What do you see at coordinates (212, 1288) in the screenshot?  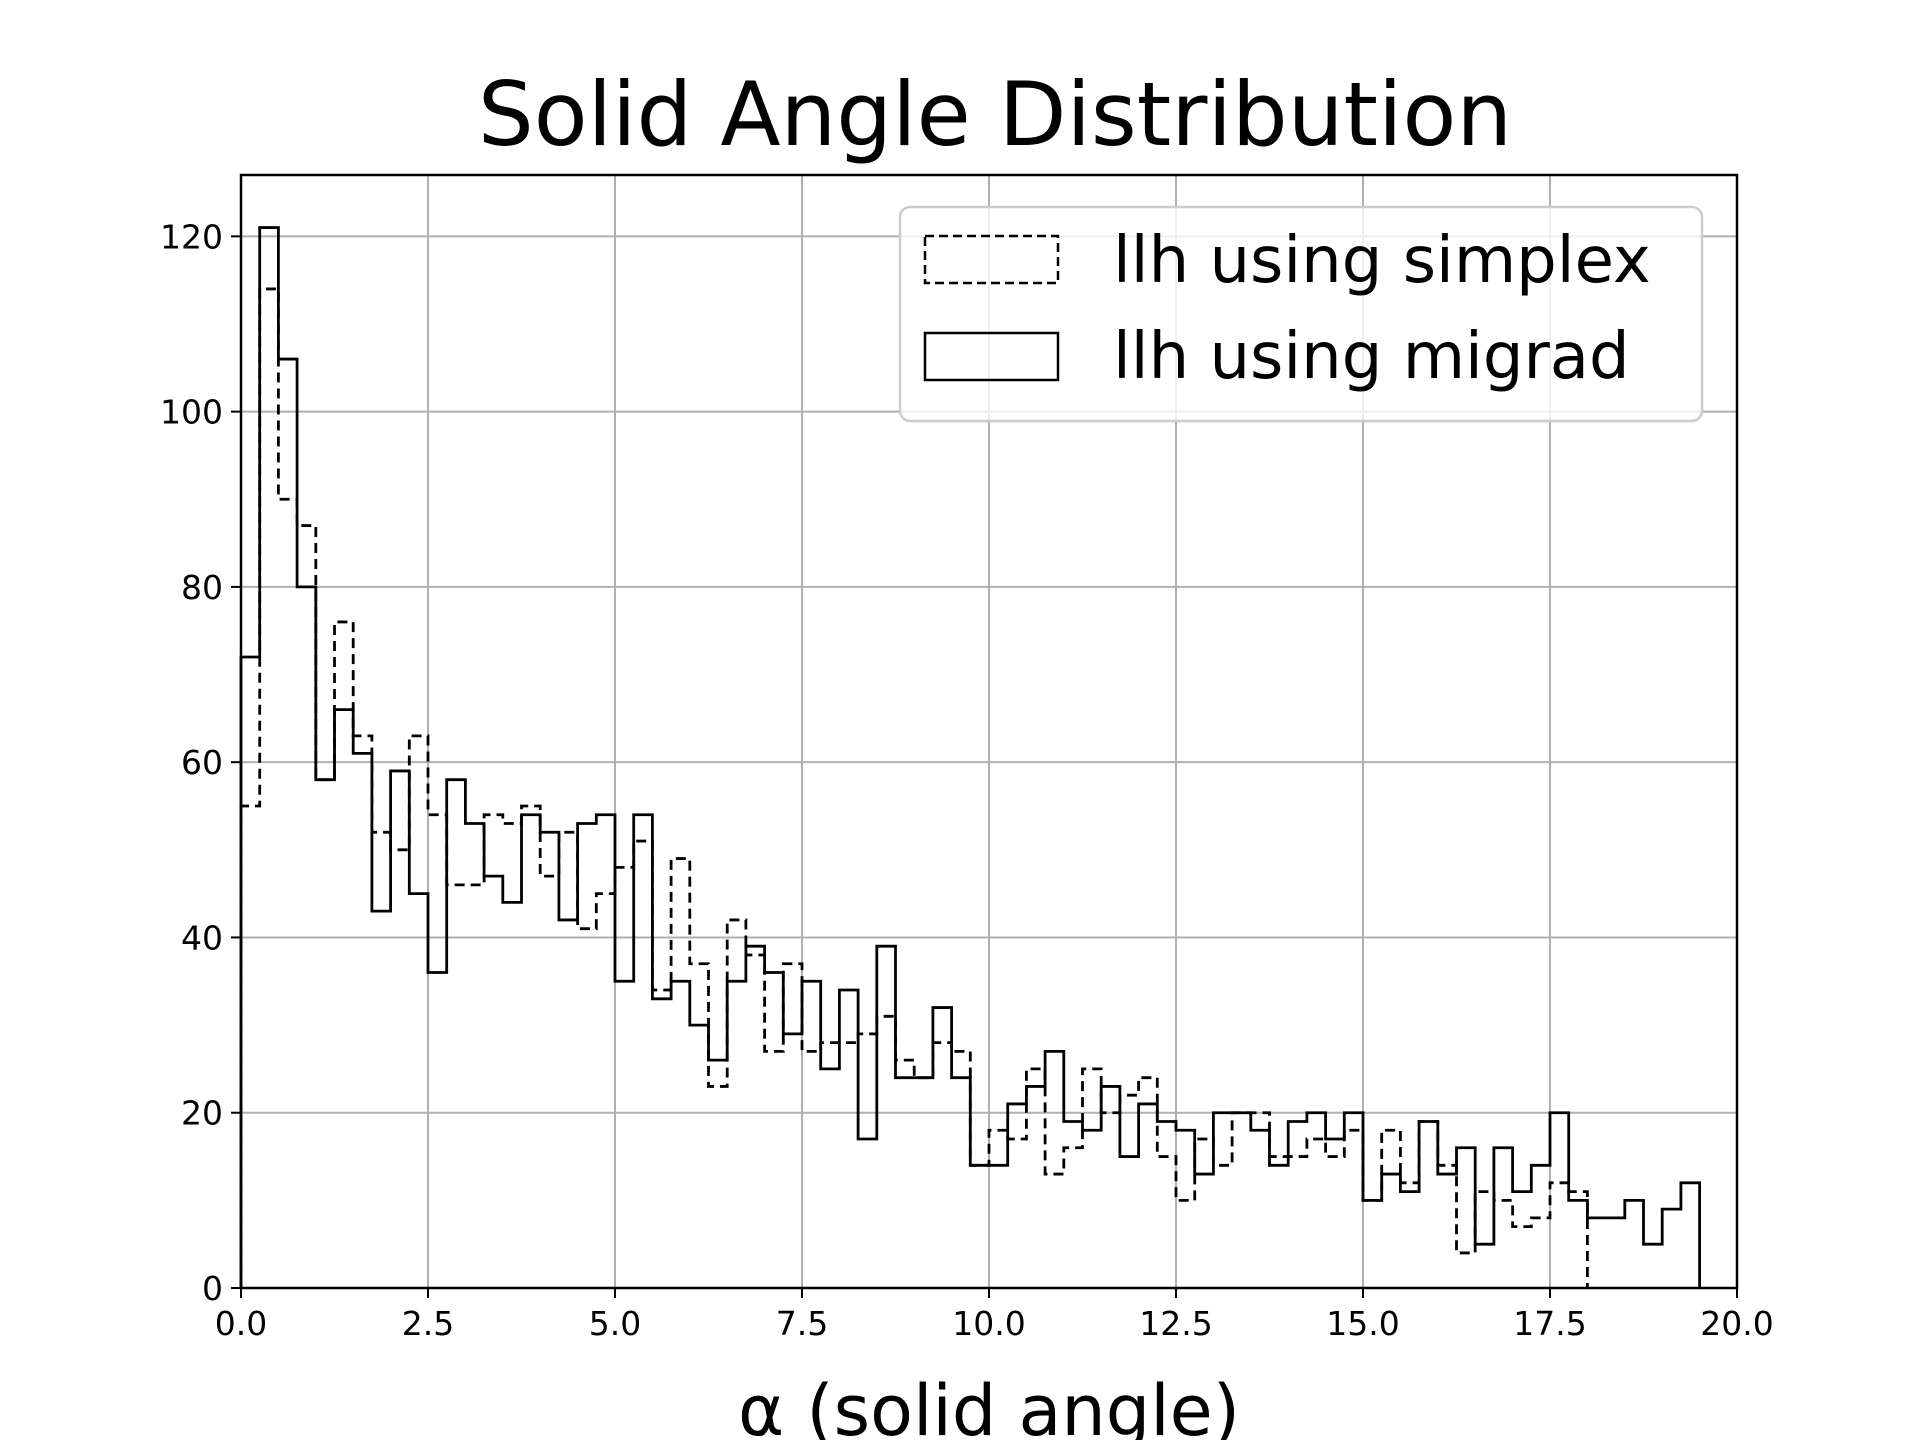 I see `y-tick-label: 0` at bounding box center [212, 1288].